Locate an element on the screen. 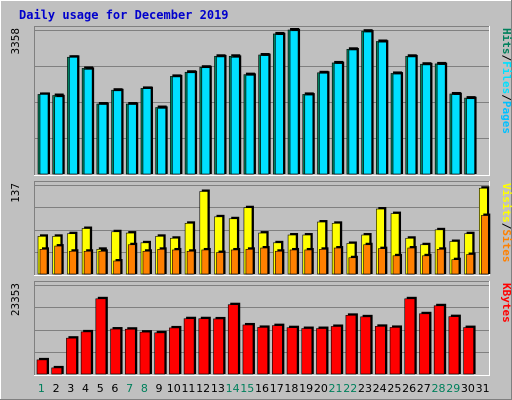 This screenshot has width=512, height=400. legend-text-hits-files-pages: Hits/Files/Pages is located at coordinates (506, 81).